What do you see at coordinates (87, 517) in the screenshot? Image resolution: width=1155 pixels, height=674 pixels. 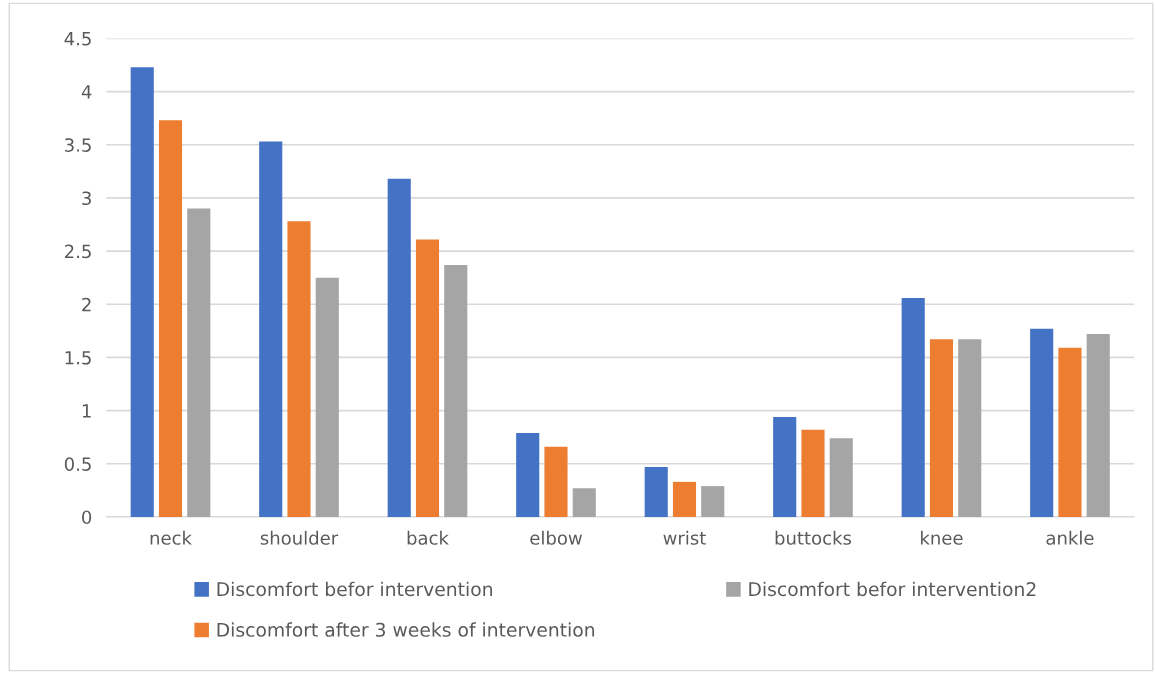 I see `y-tick-label: 0` at bounding box center [87, 517].